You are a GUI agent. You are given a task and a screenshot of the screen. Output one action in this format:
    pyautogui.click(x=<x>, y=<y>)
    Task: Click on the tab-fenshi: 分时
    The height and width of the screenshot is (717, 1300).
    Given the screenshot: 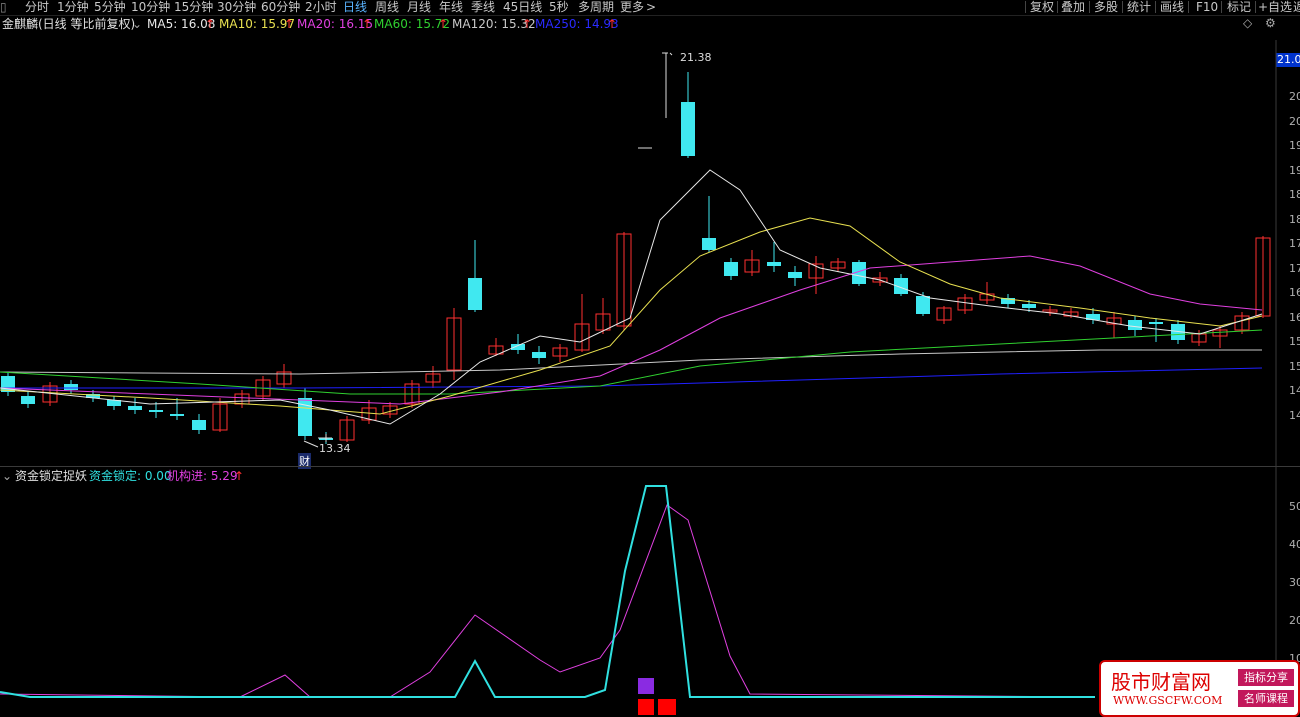 What is the action you would take?
    pyautogui.click(x=37, y=7)
    